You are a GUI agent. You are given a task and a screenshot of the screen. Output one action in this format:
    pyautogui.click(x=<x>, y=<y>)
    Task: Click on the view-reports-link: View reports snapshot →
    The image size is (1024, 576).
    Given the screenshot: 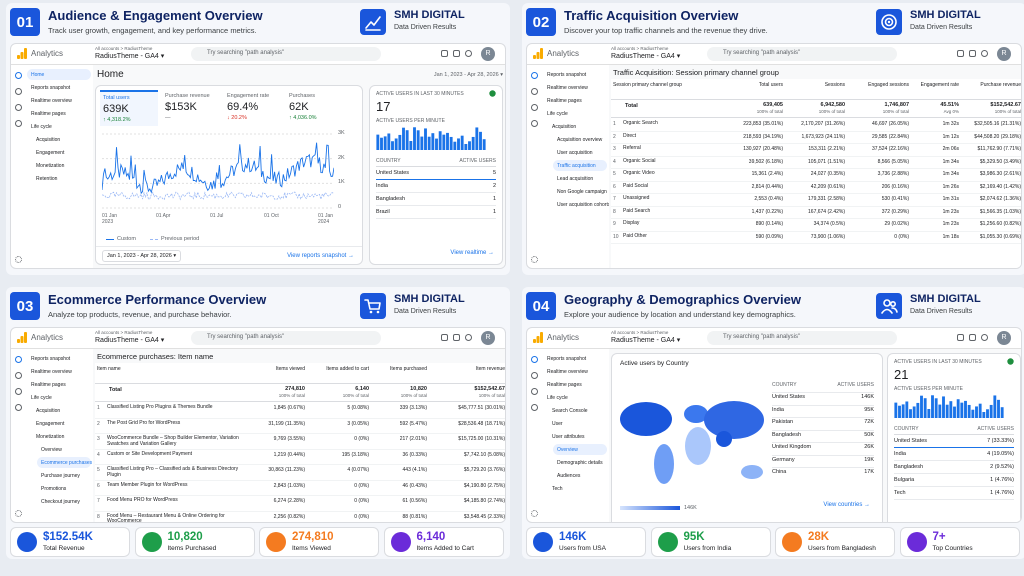 What is the action you would take?
    pyautogui.click(x=320, y=256)
    